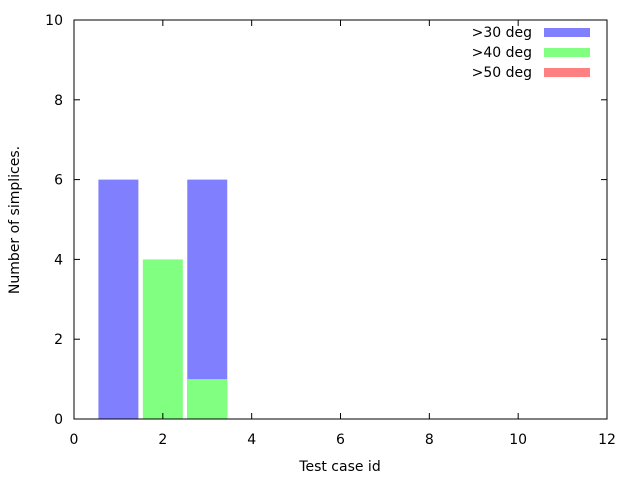  What do you see at coordinates (340, 440) in the screenshot?
I see `x-tick-label: 6` at bounding box center [340, 440].